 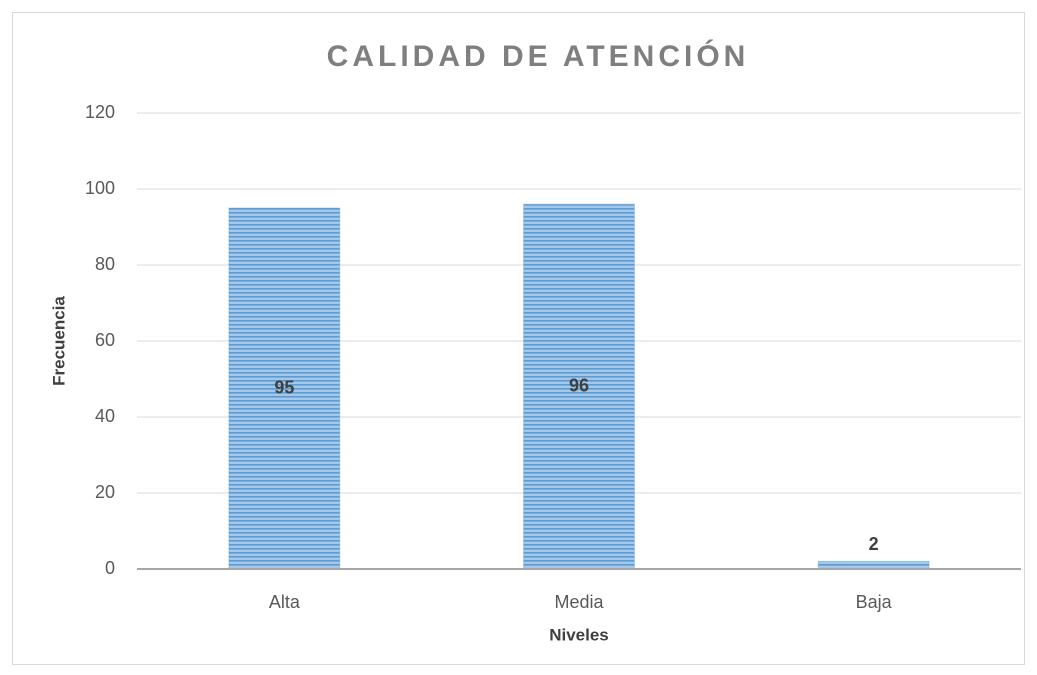 What do you see at coordinates (105, 492) in the screenshot?
I see `y-tick-label: 20` at bounding box center [105, 492].